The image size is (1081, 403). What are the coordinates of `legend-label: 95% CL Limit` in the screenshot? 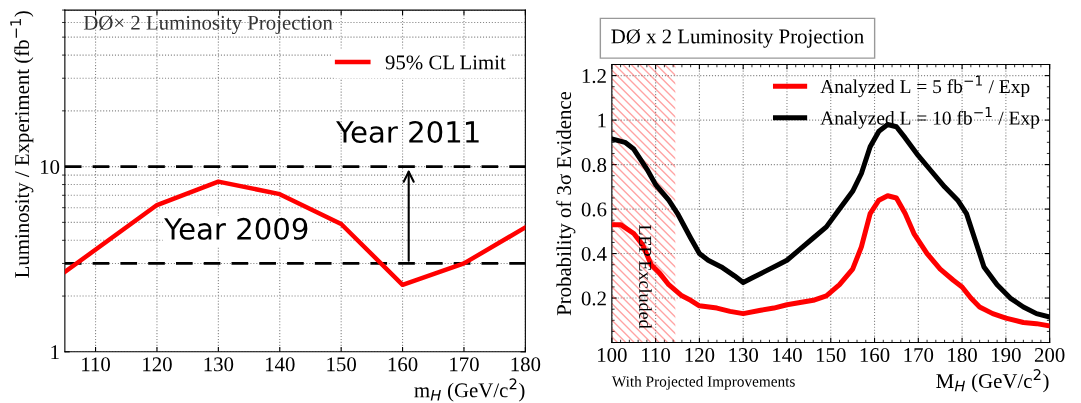 It's located at (445, 62).